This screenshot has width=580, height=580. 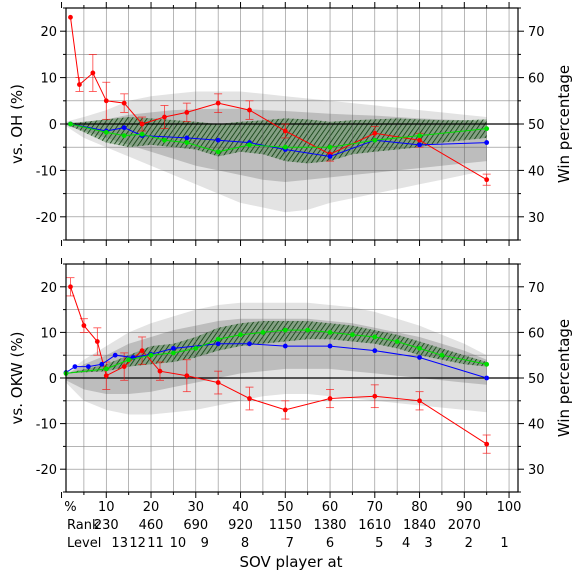 What do you see at coordinates (375, 507) in the screenshot?
I see `x-tick-label: 70` at bounding box center [375, 507].